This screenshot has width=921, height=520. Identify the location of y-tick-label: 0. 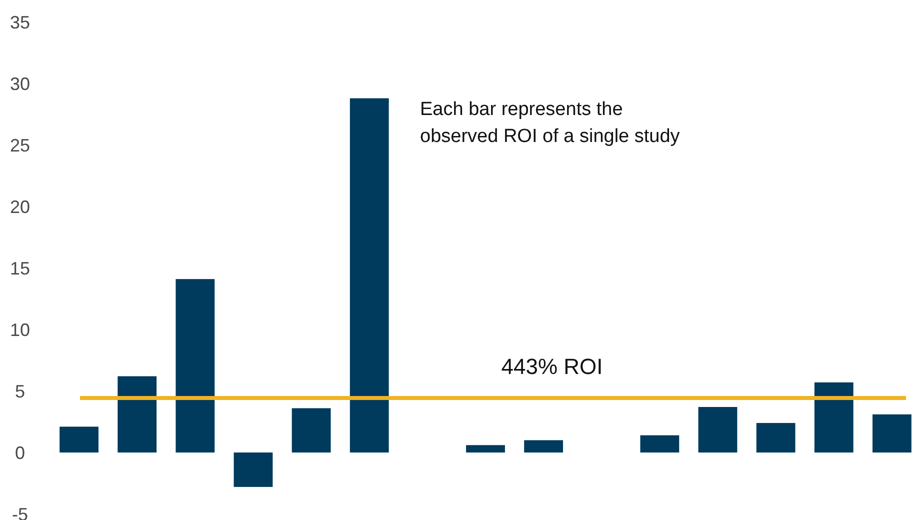
(20, 452).